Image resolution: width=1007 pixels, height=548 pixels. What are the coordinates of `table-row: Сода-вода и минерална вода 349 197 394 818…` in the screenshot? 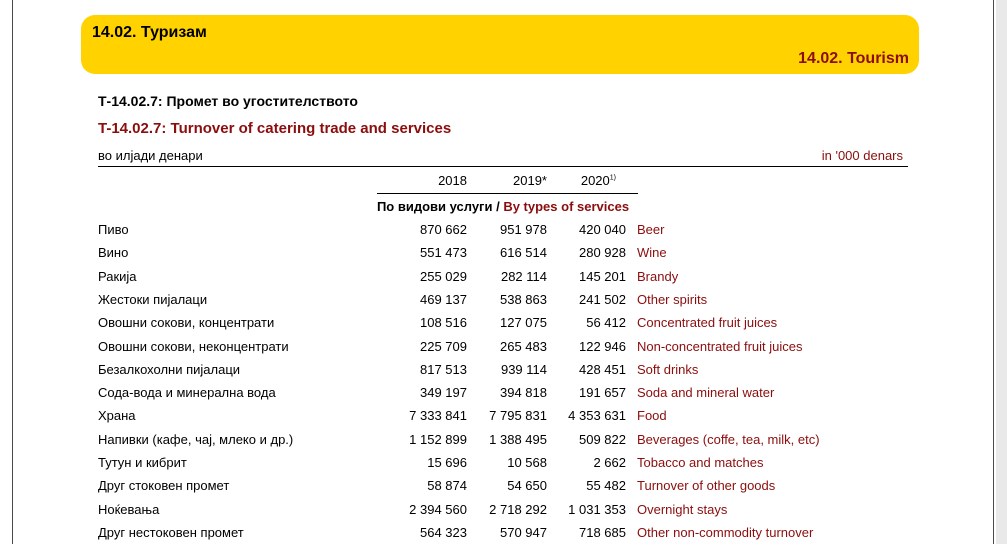 It's located at (503, 396).